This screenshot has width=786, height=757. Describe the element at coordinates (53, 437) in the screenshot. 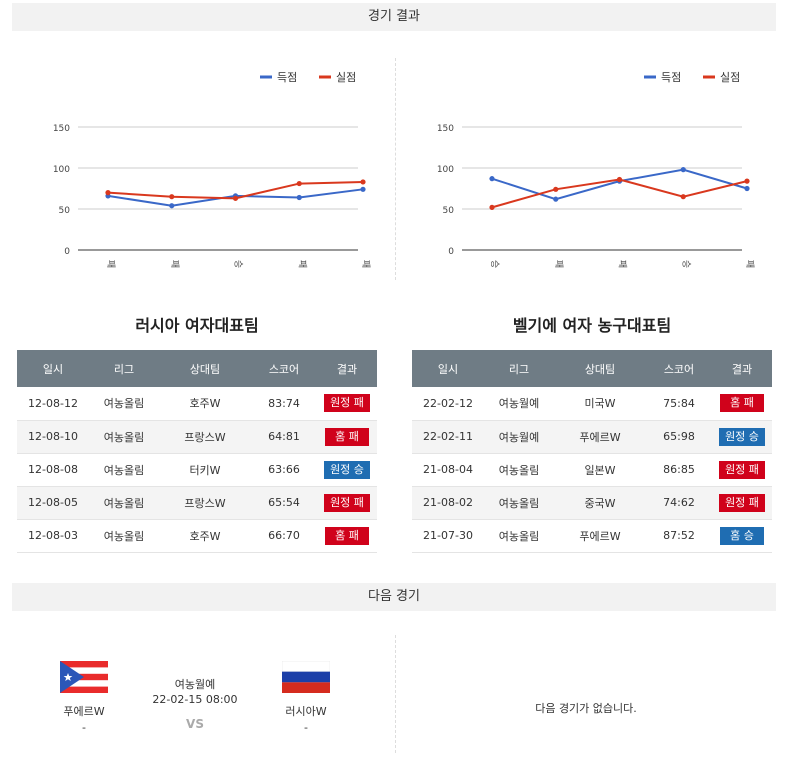

I see `date-cell: 12-08-10` at that location.